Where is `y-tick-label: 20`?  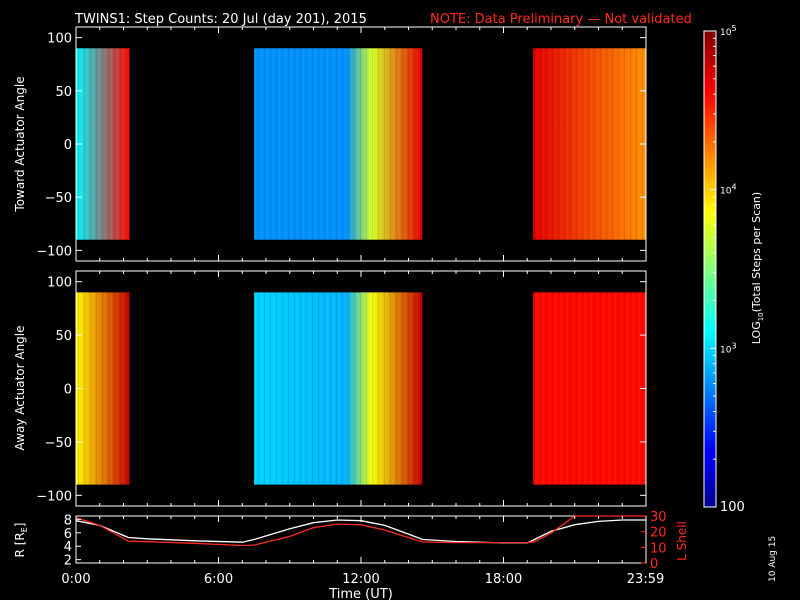
y-tick-label: 20 is located at coordinates (658, 533).